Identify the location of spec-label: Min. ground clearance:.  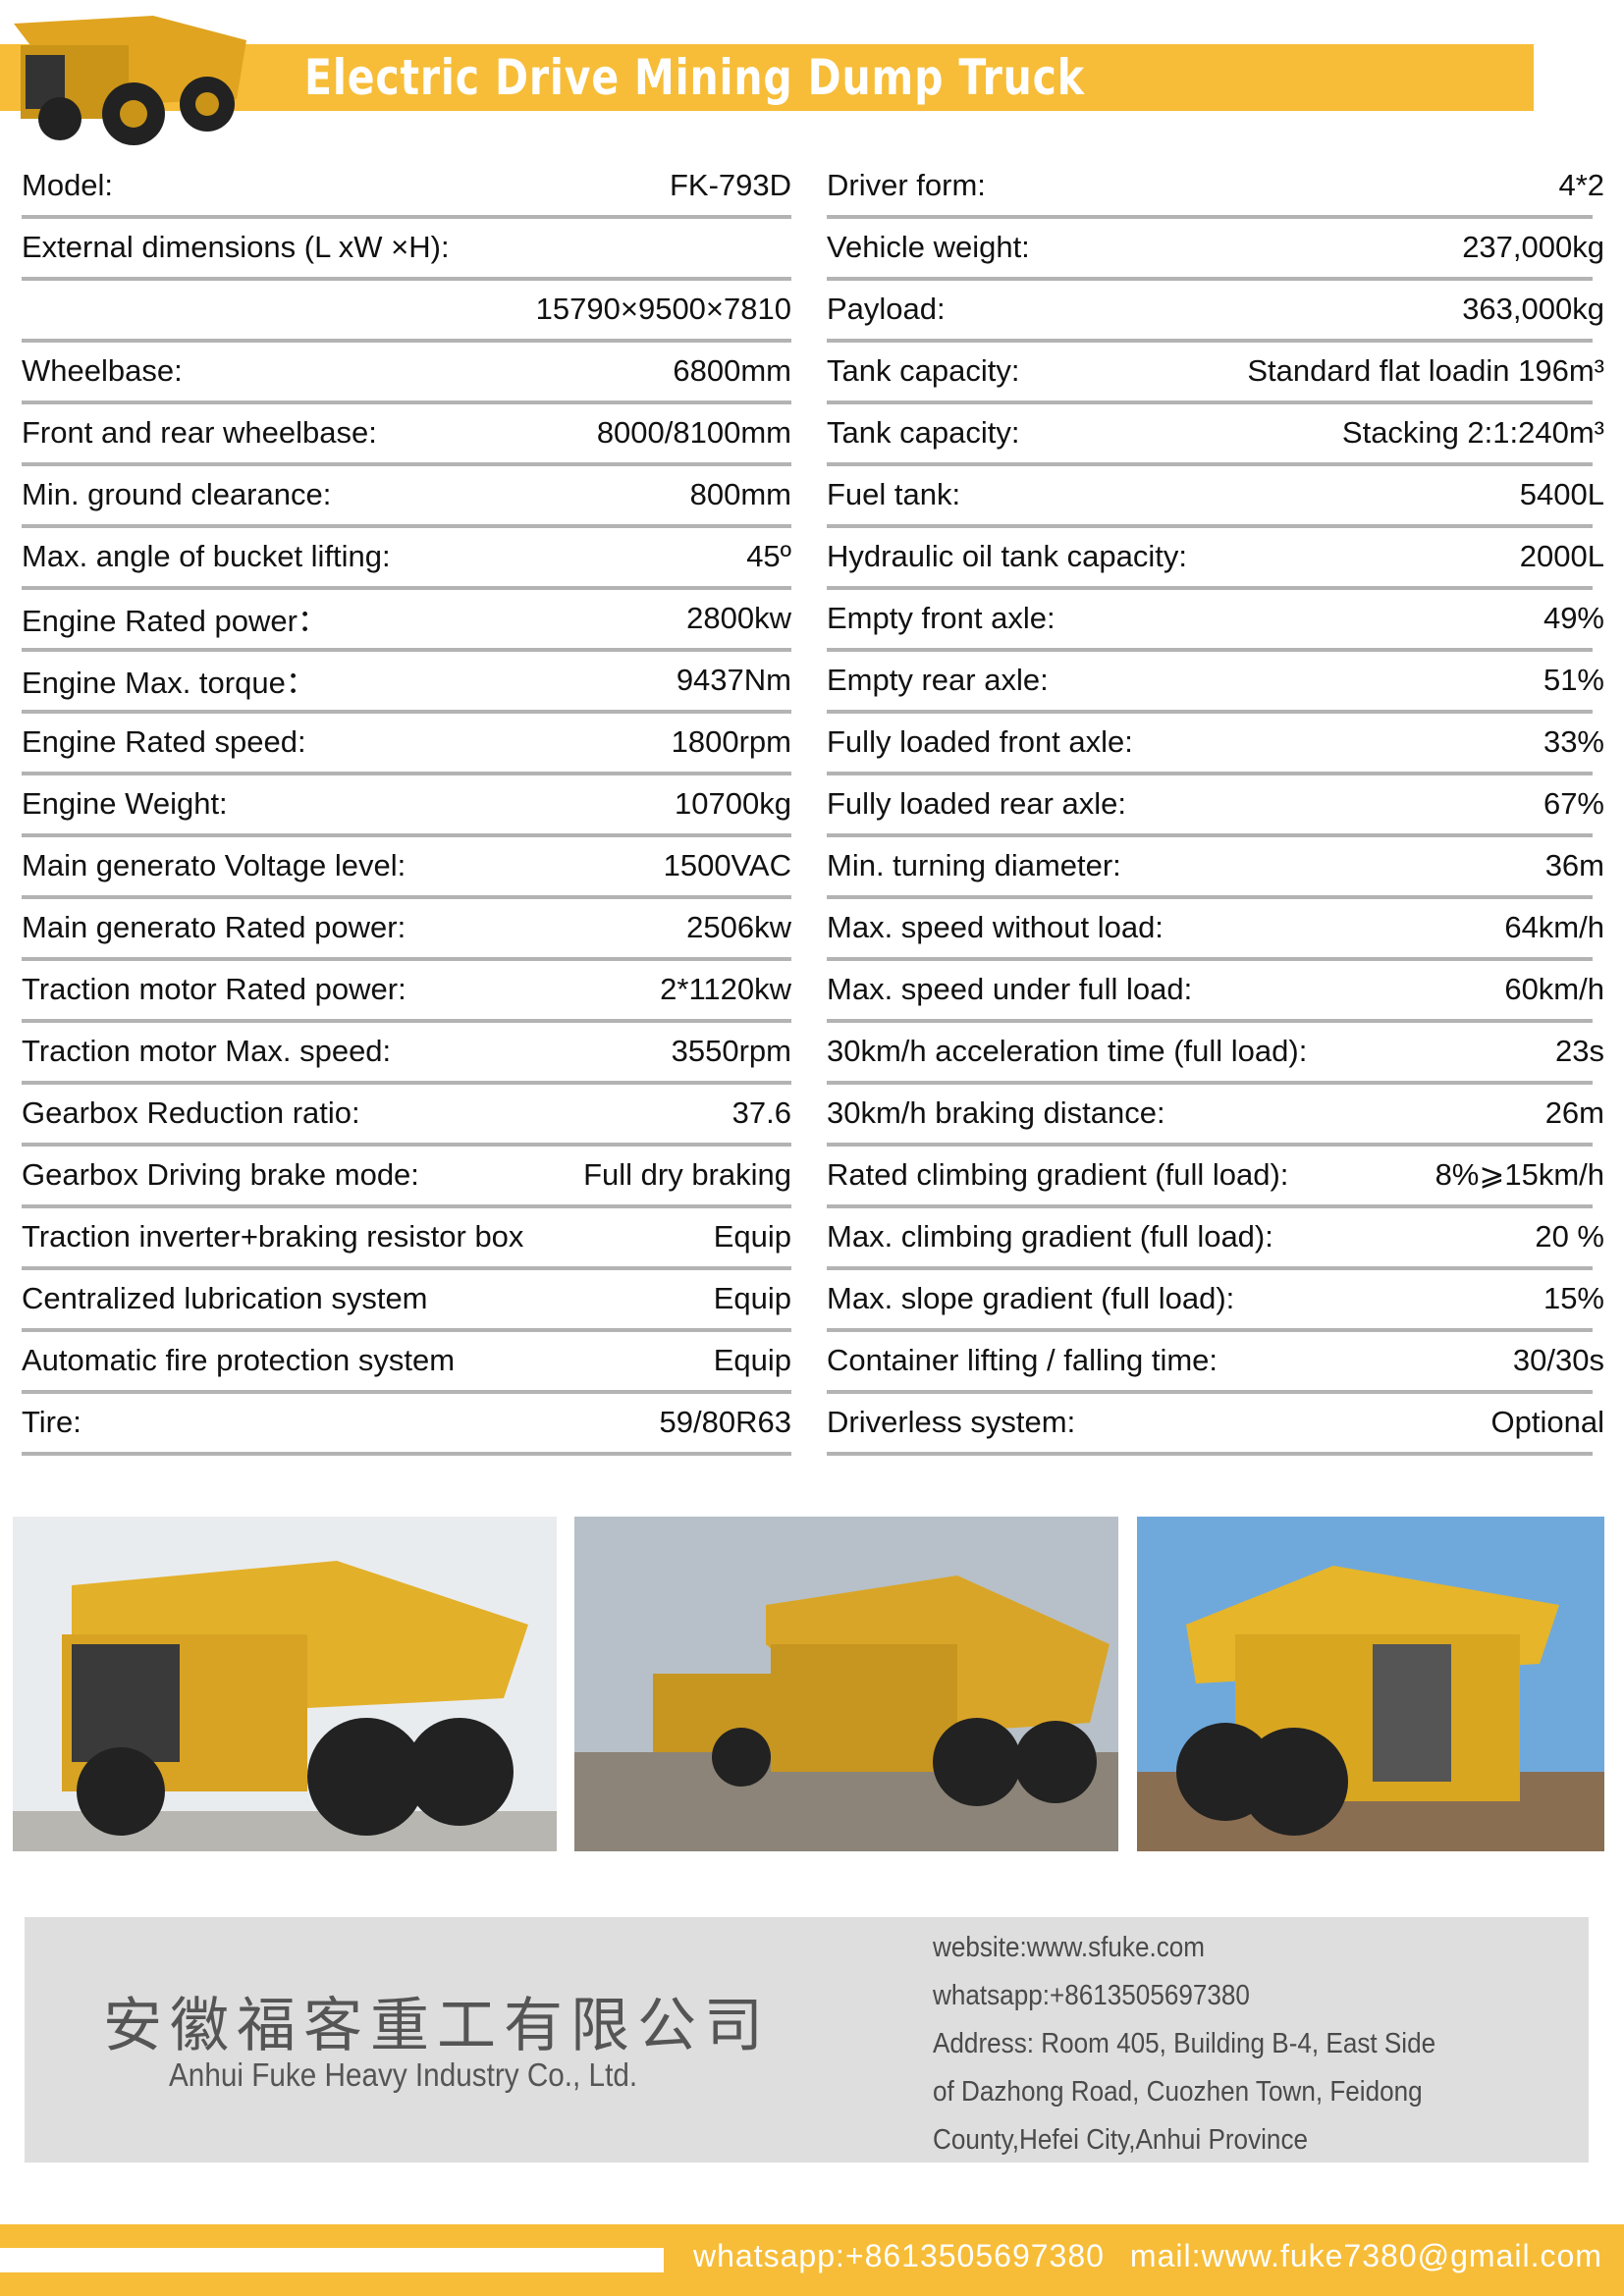
(177, 494).